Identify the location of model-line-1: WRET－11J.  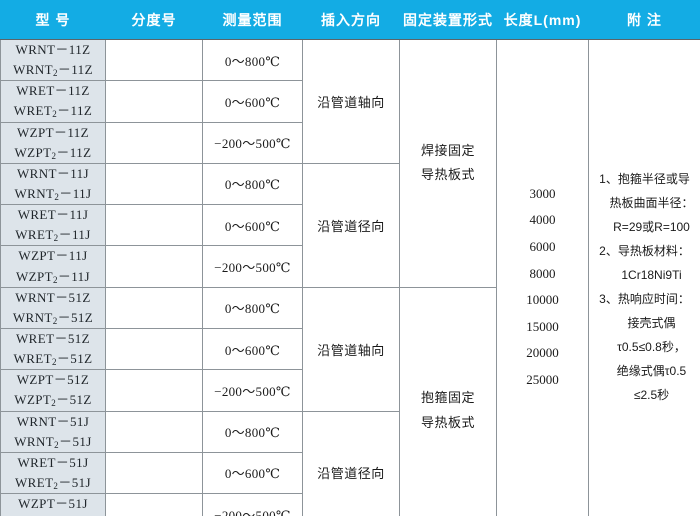
(53, 215).